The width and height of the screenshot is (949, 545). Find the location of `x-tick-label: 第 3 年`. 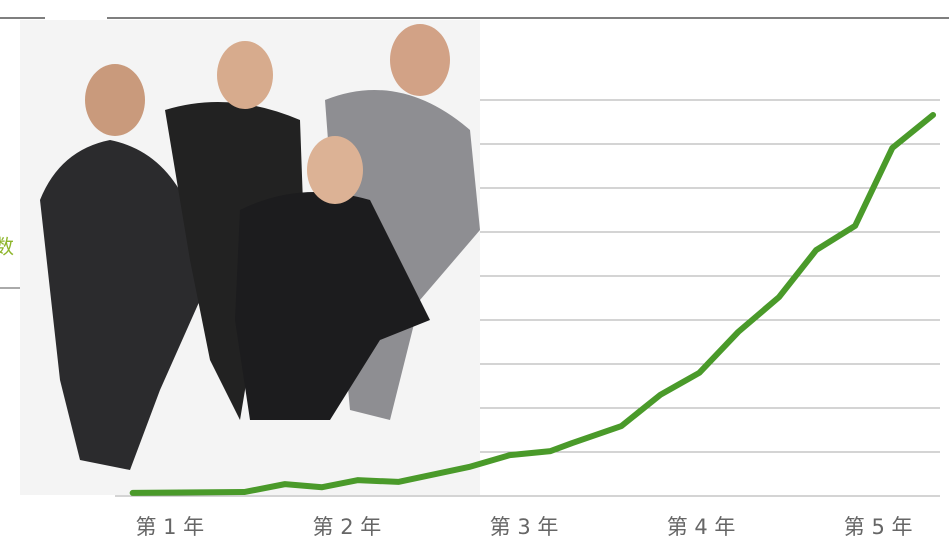

x-tick-label: 第 3 年 is located at coordinates (524, 527).